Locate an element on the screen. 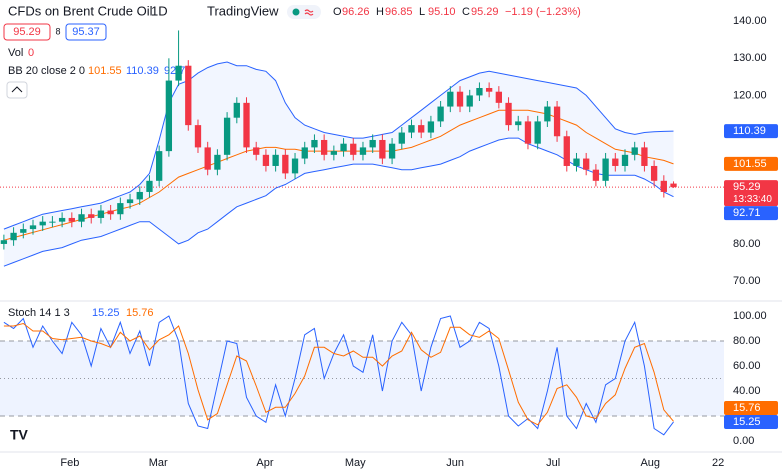 This screenshot has width=782, height=473. bb-middle-badge: 101.55 is located at coordinates (750, 164).